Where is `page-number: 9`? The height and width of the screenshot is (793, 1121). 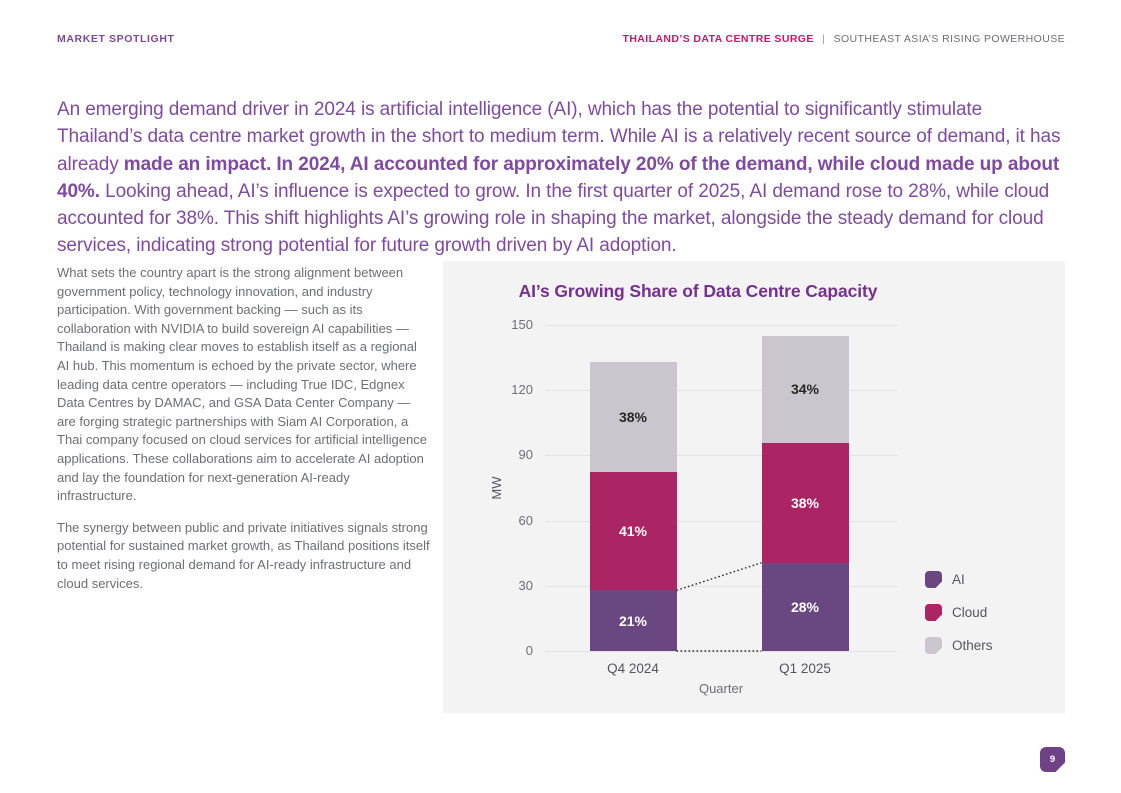
page-number: 9 is located at coordinates (1052, 759).